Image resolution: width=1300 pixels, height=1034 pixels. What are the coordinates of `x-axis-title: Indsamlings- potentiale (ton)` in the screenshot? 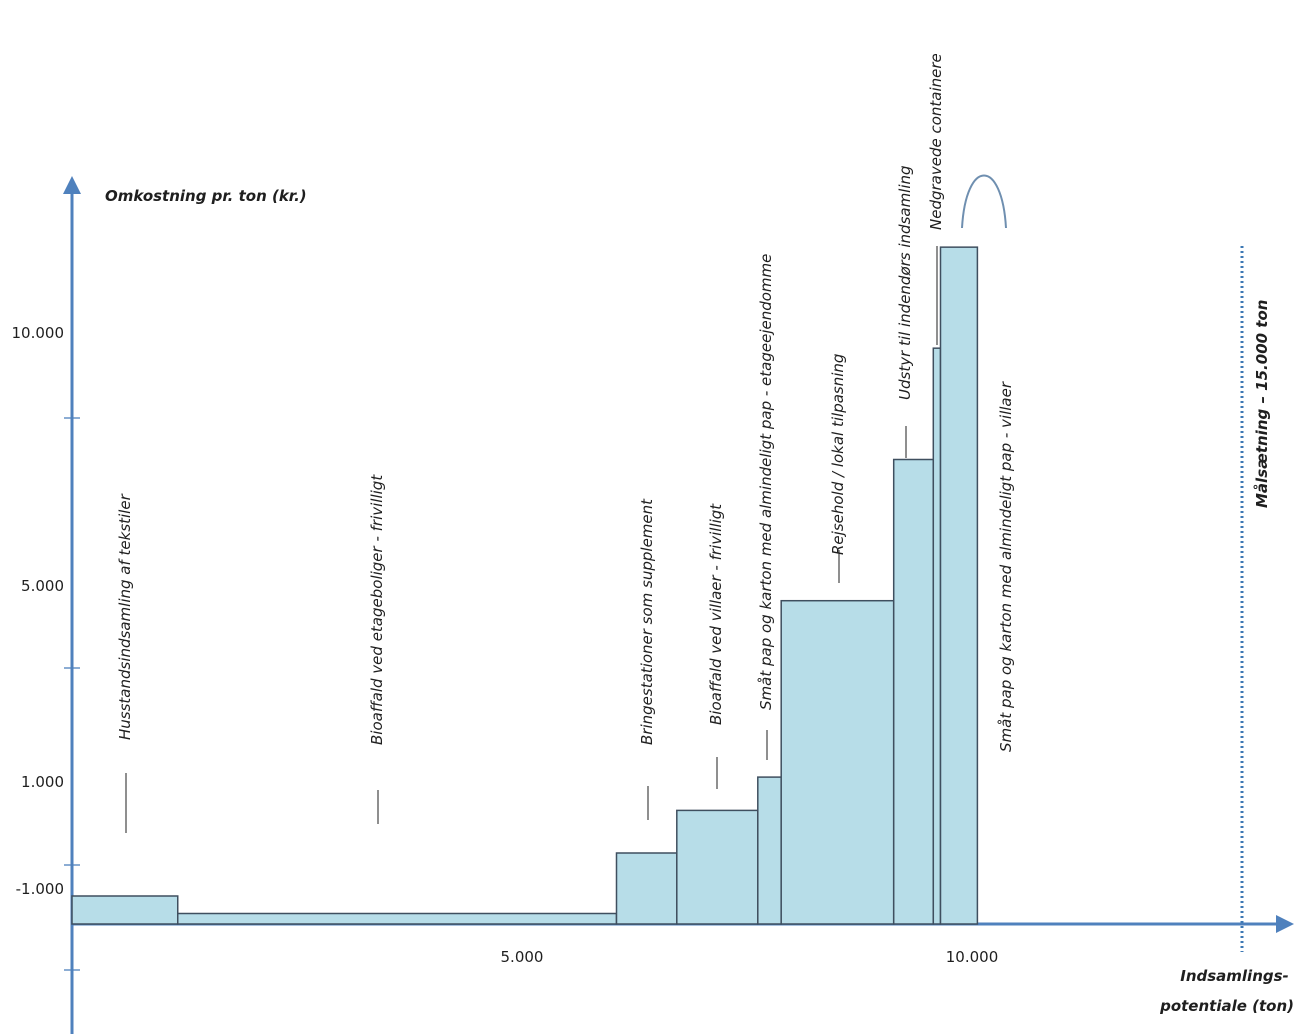 It's located at (1226, 991).